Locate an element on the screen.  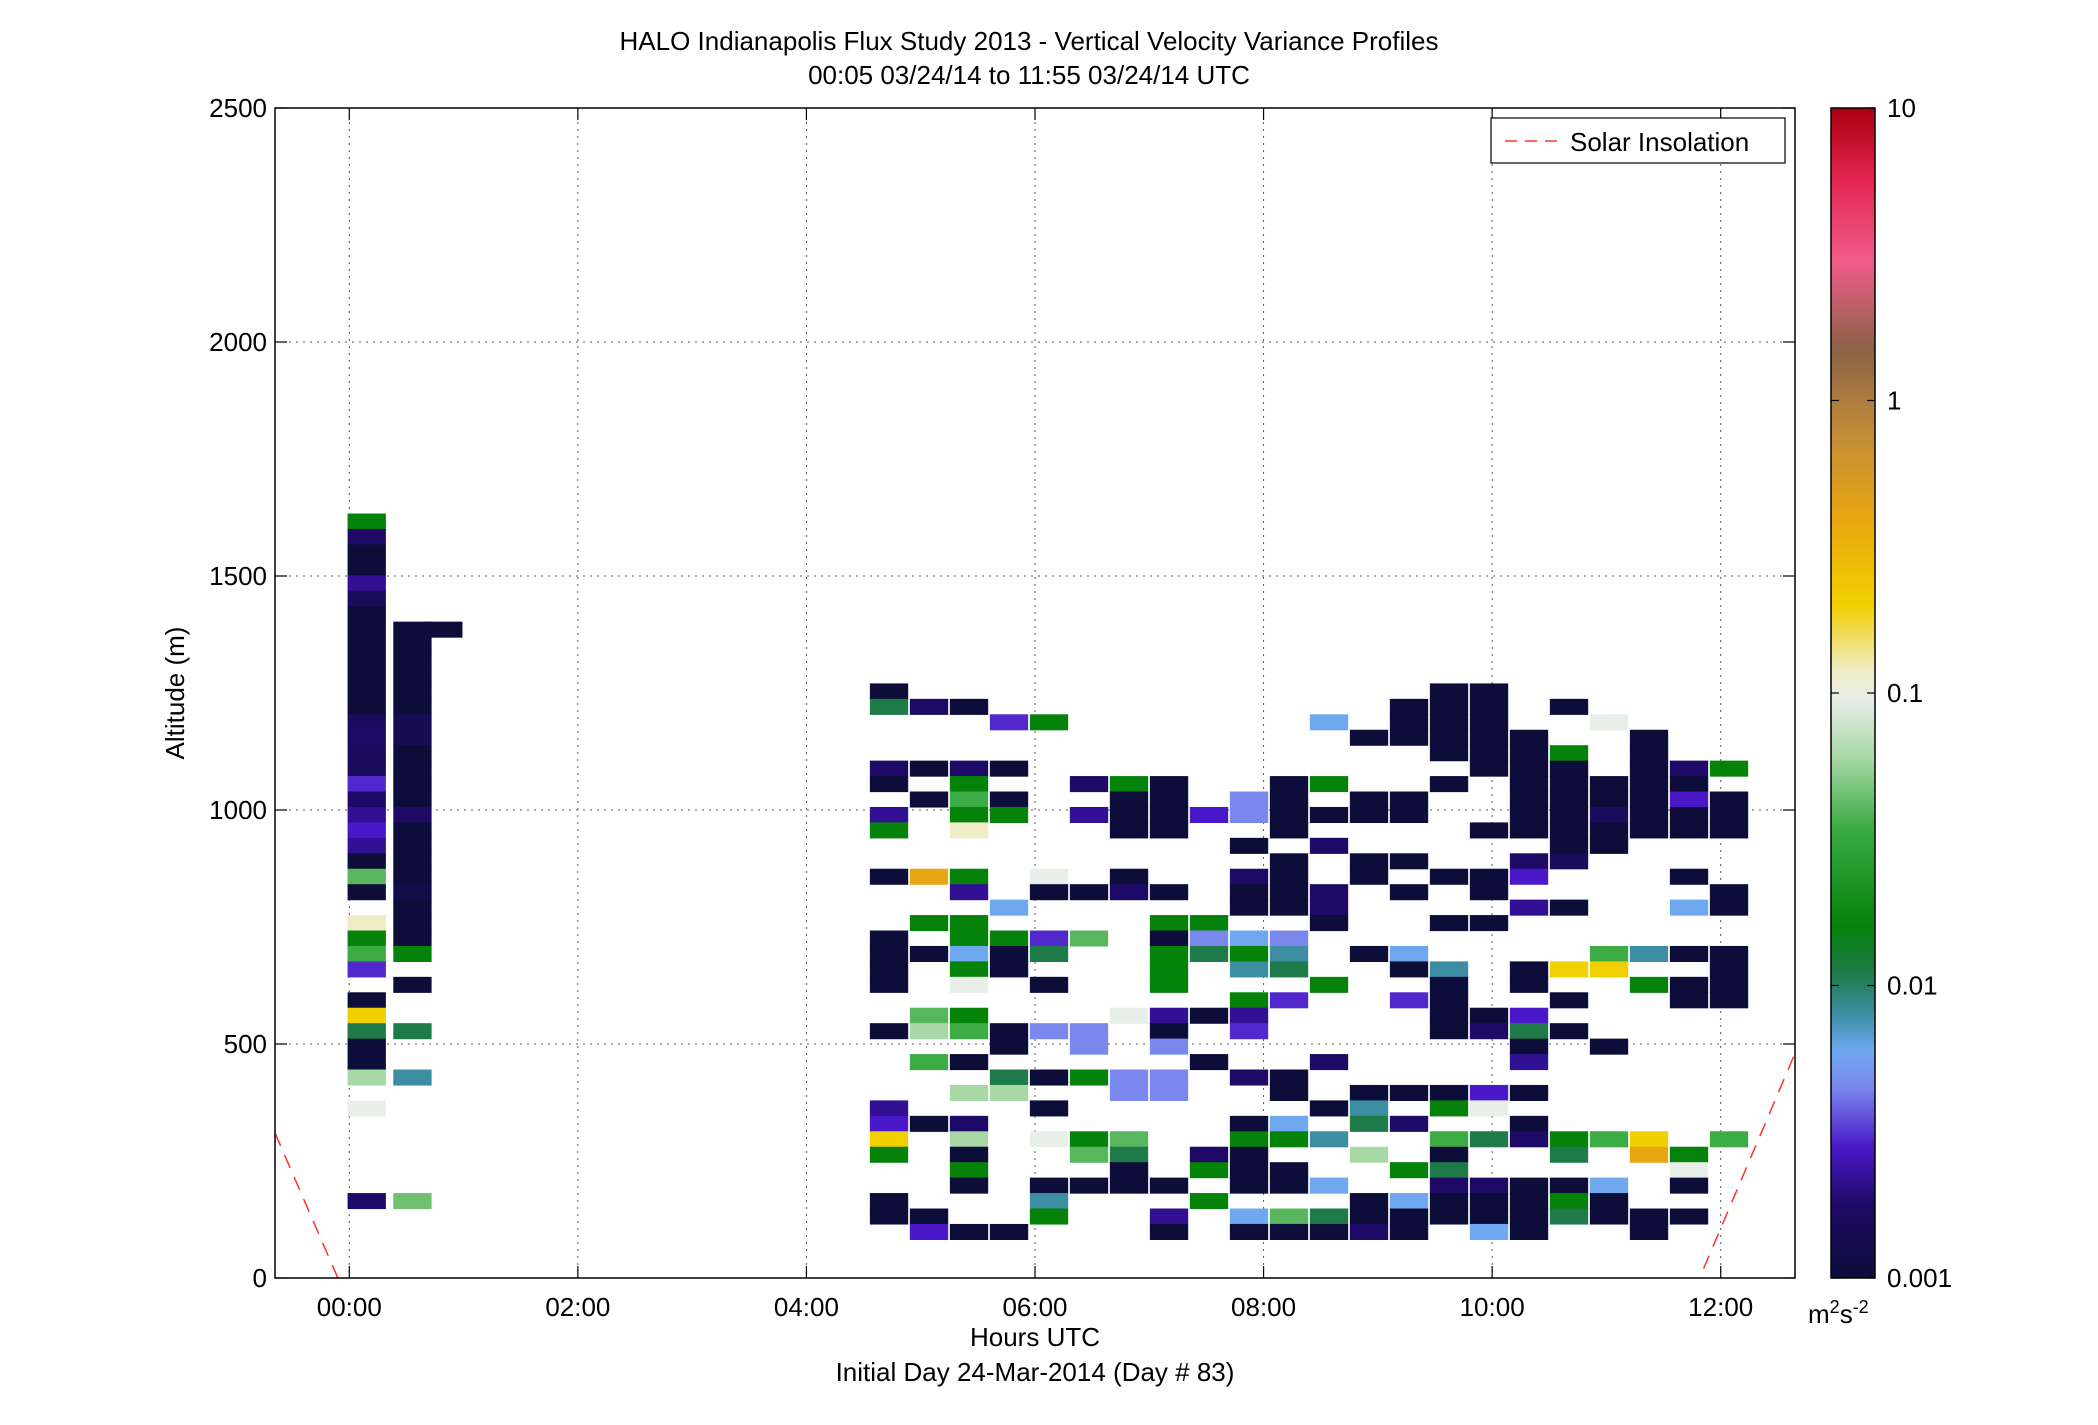
y-axis-label: Altitude (m) is located at coordinates (175, 693).